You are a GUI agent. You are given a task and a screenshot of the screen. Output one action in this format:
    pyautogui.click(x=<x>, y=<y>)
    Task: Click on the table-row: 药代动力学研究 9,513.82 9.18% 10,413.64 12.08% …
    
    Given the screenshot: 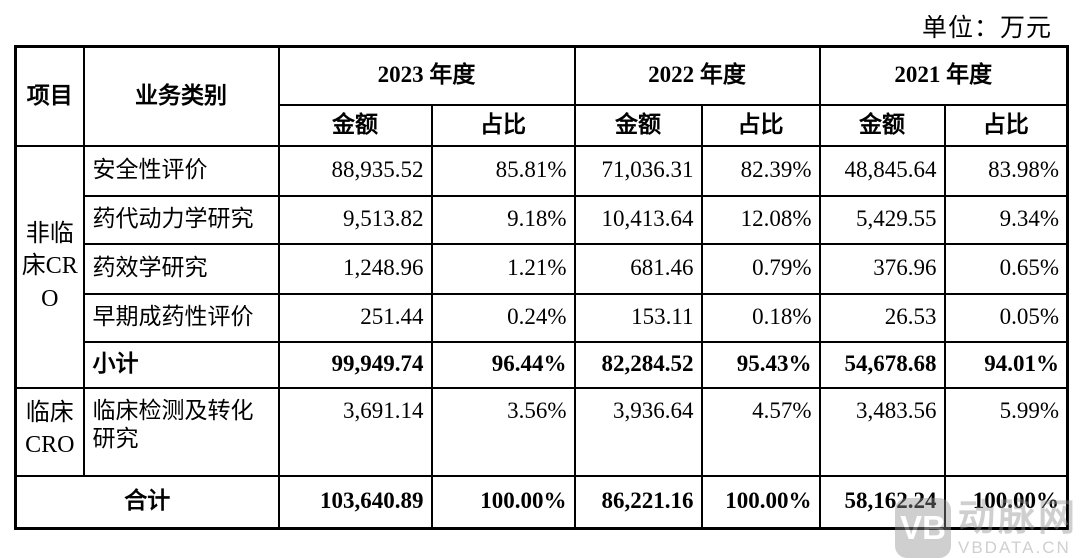 What is the action you would take?
    pyautogui.click(x=542, y=219)
    